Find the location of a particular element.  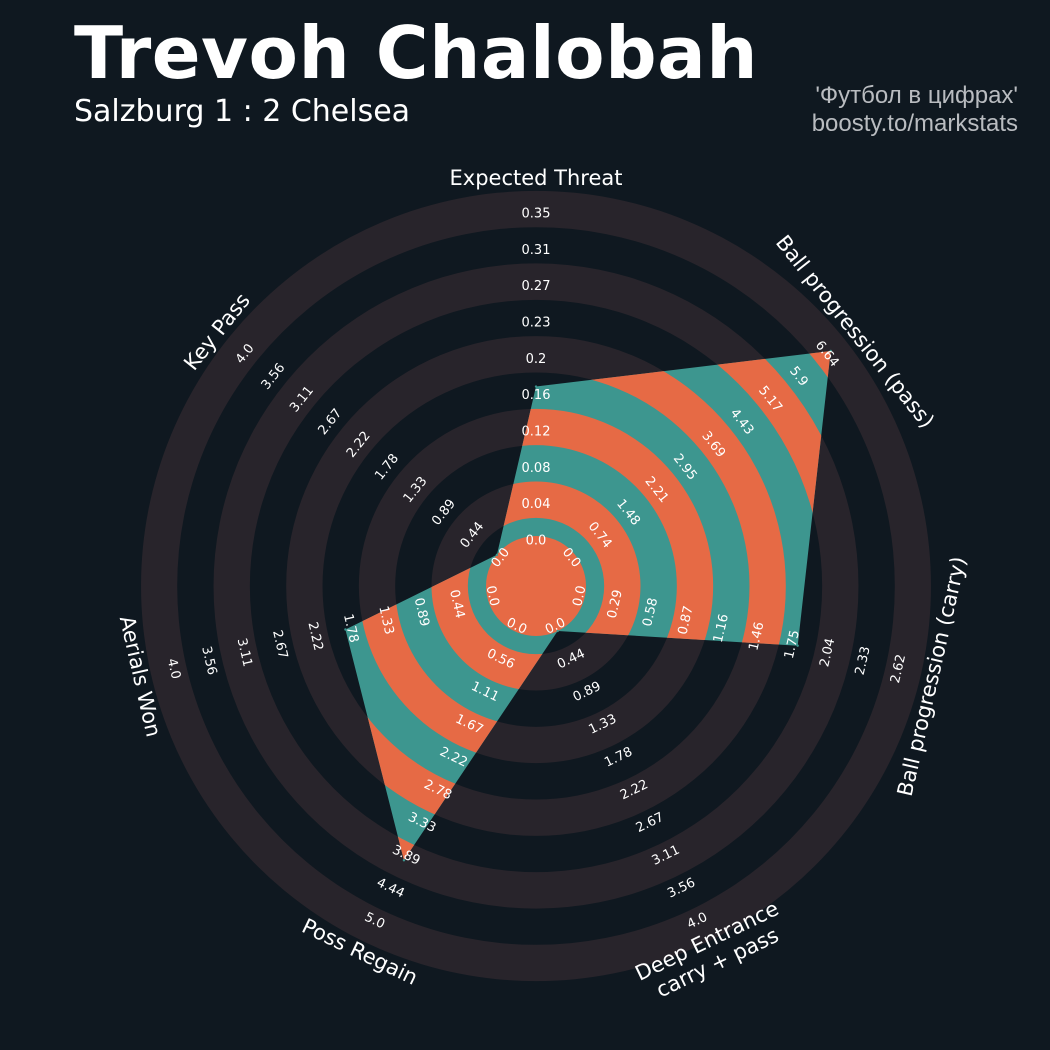

tick-label: 3.56 is located at coordinates (208, 661).